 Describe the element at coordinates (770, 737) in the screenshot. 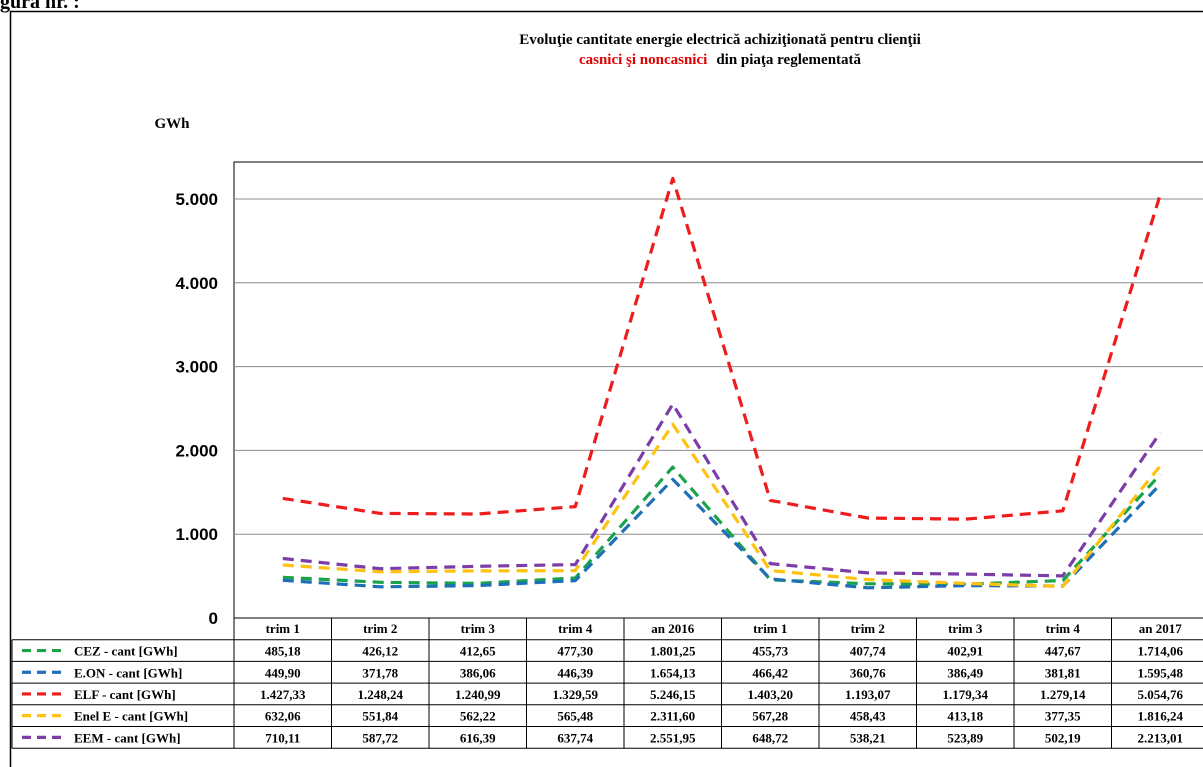

I see `data-label: 648,72` at that location.